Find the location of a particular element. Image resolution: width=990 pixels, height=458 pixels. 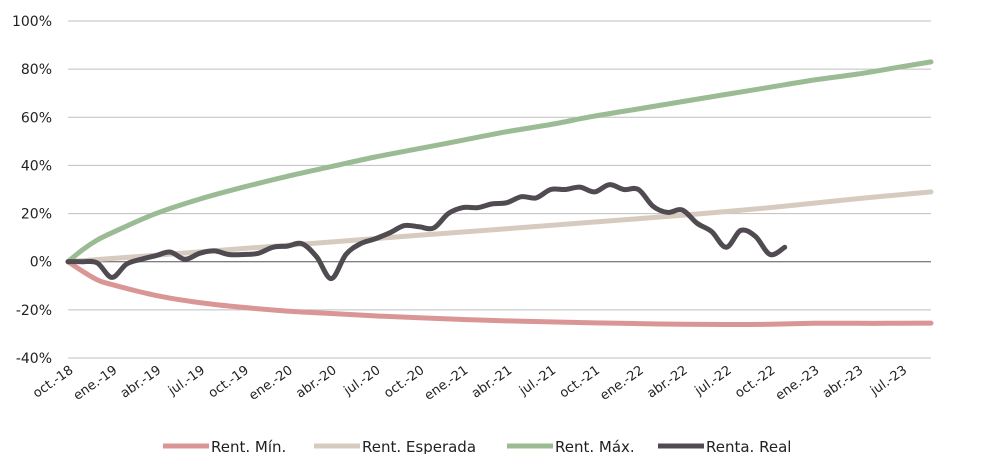

x-tick-label: abr.-22 is located at coordinates (668, 382).